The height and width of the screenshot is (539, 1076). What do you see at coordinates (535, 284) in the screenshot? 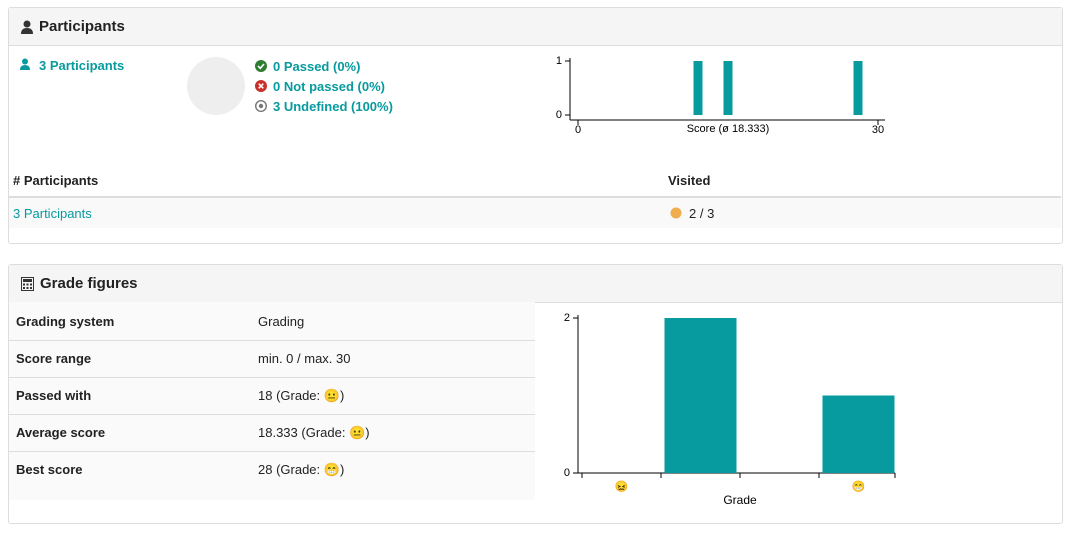
I see `panel-header: Grade figures` at bounding box center [535, 284].